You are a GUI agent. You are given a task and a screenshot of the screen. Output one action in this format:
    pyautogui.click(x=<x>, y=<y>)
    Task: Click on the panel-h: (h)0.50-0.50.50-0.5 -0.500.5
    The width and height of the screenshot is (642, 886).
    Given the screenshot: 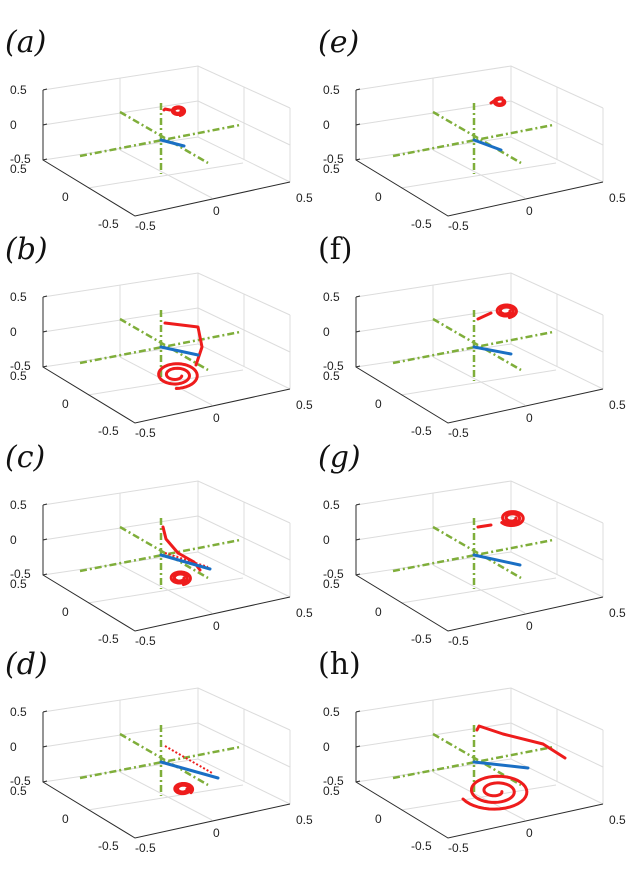 What is the action you would take?
    pyautogui.click(x=472, y=751)
    